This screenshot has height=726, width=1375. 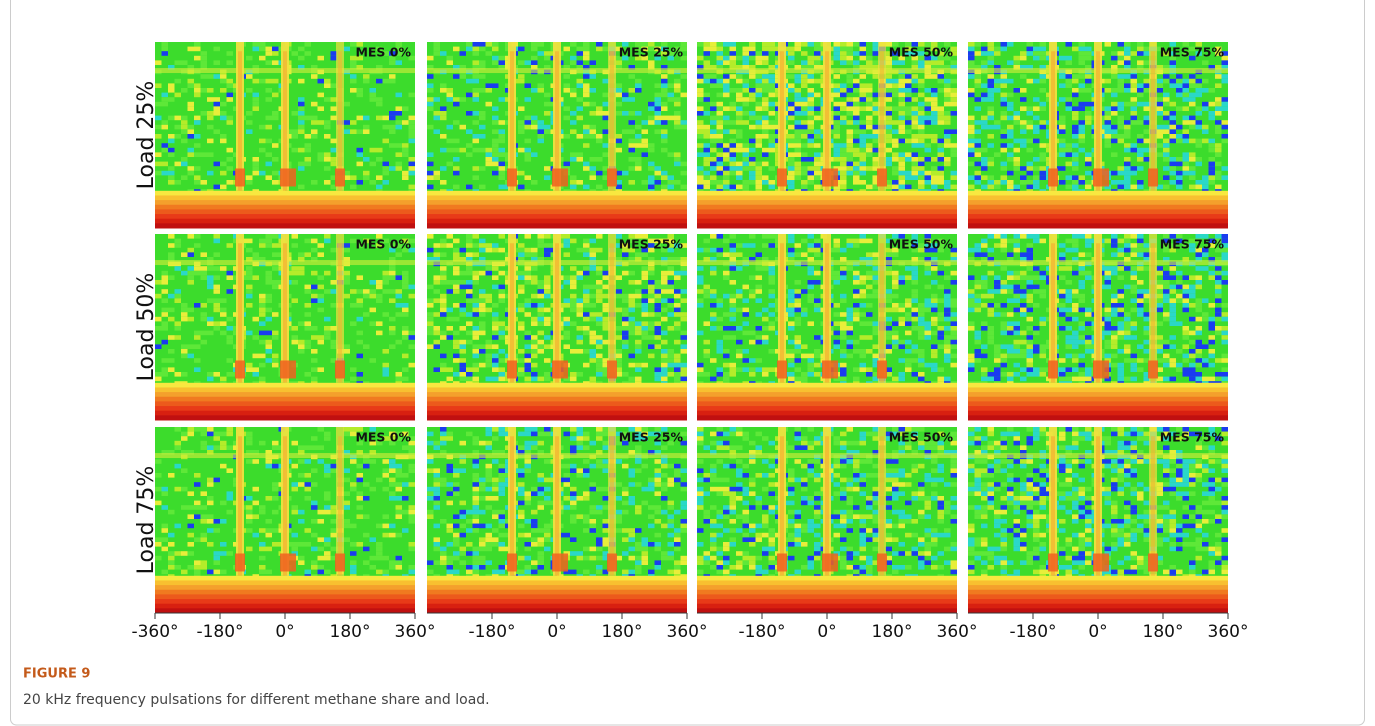 What do you see at coordinates (285, 327) in the screenshot?
I see `spectrogram-panel` at bounding box center [285, 327].